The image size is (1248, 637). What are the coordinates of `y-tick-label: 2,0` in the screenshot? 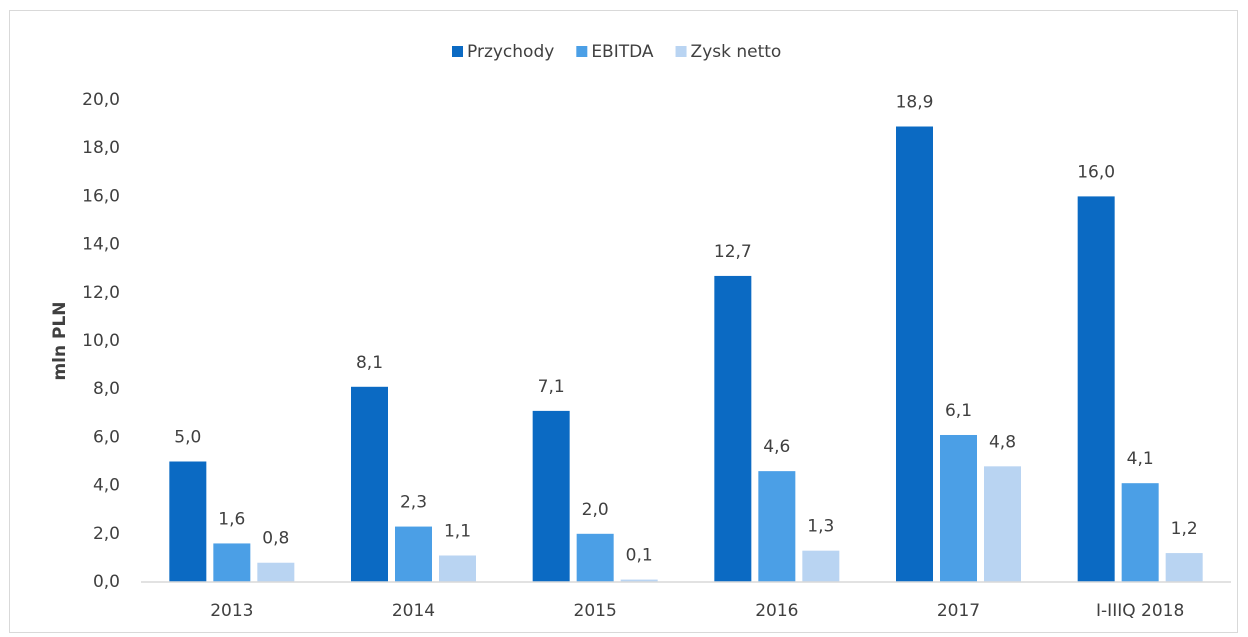 It's located at (106, 534).